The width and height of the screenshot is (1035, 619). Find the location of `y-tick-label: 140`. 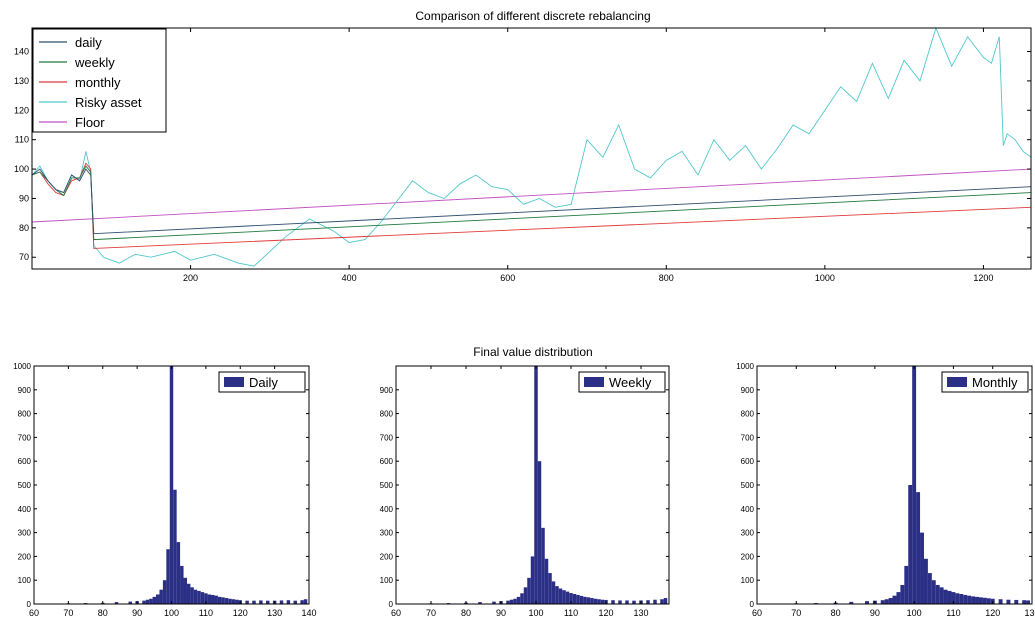

y-tick-label: 140 is located at coordinates (21, 52).